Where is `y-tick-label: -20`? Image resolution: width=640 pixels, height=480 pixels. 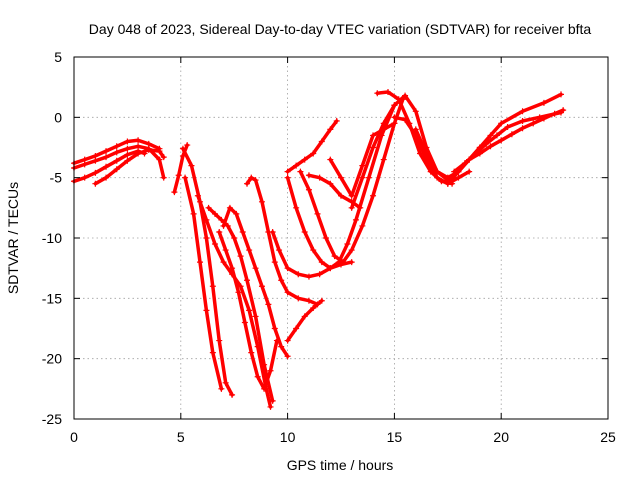
y-tick-label: -20 is located at coordinates (52, 359).